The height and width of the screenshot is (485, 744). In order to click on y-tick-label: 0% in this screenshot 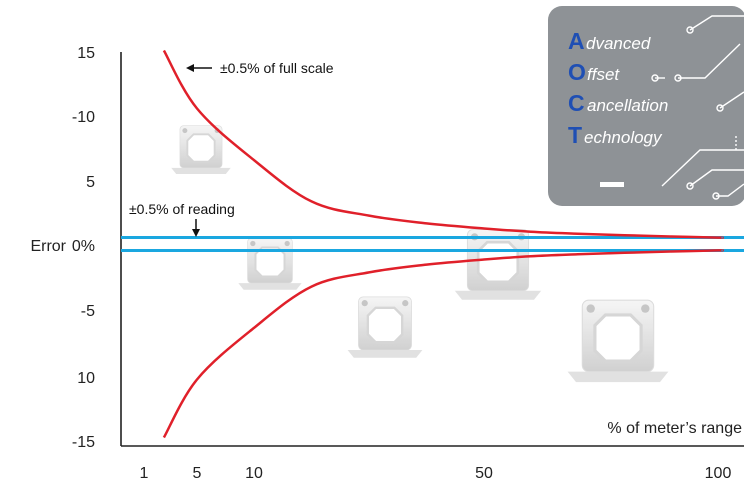, I will do `click(83, 246)`.